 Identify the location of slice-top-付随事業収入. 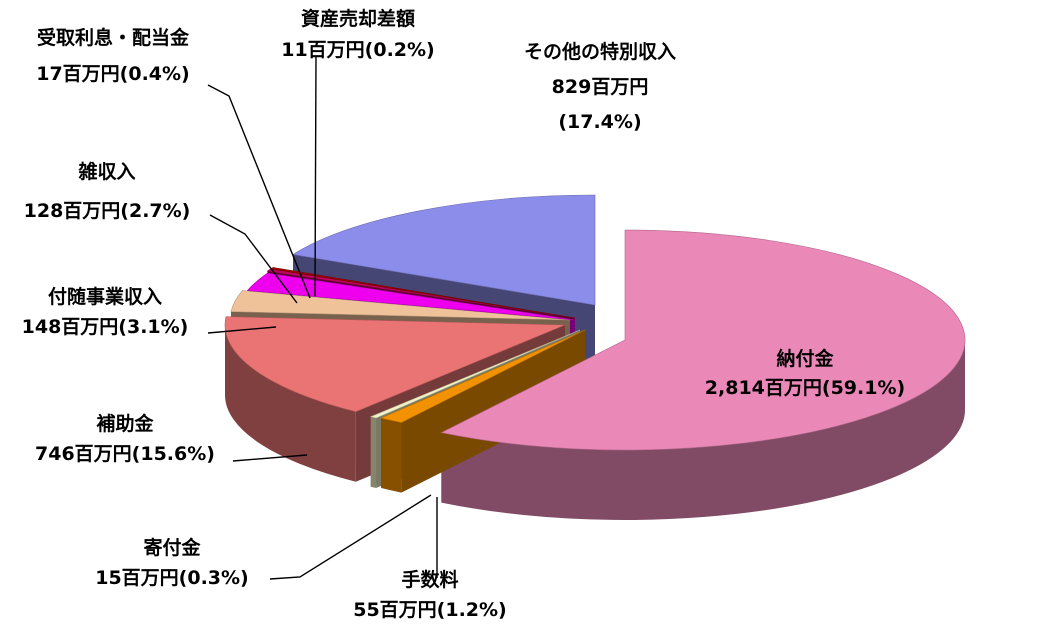
(400, 305).